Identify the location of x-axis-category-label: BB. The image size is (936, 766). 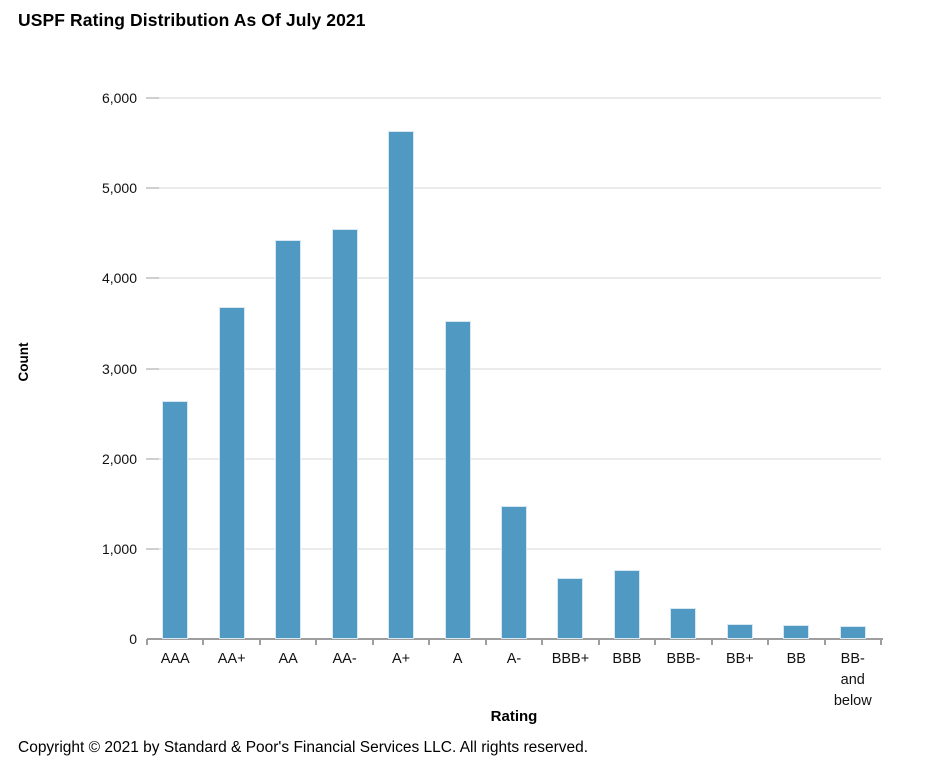
(796, 659).